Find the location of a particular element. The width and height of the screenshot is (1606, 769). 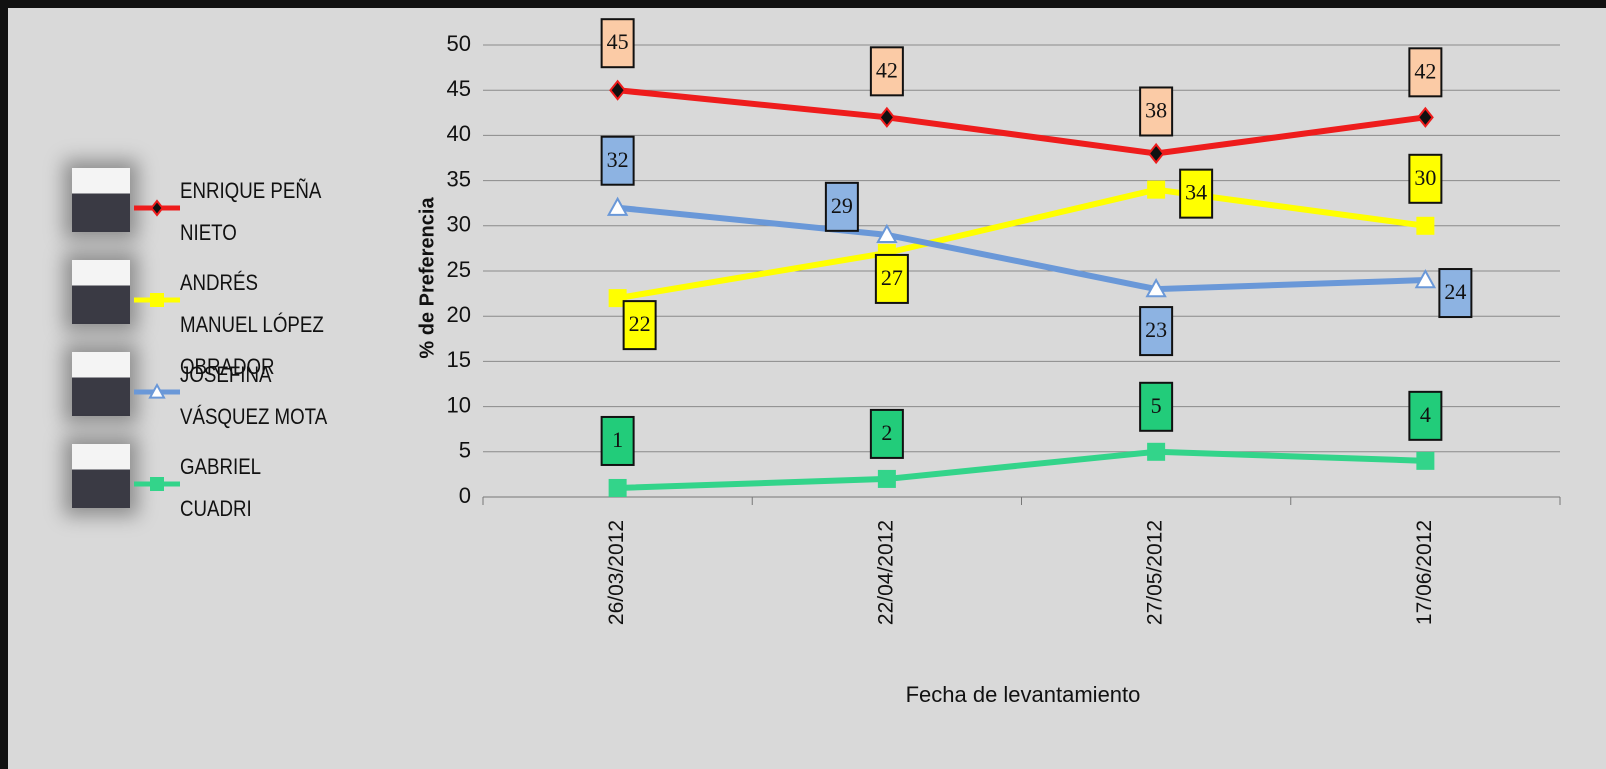

y-tick-label: 25 is located at coordinates (459, 269).